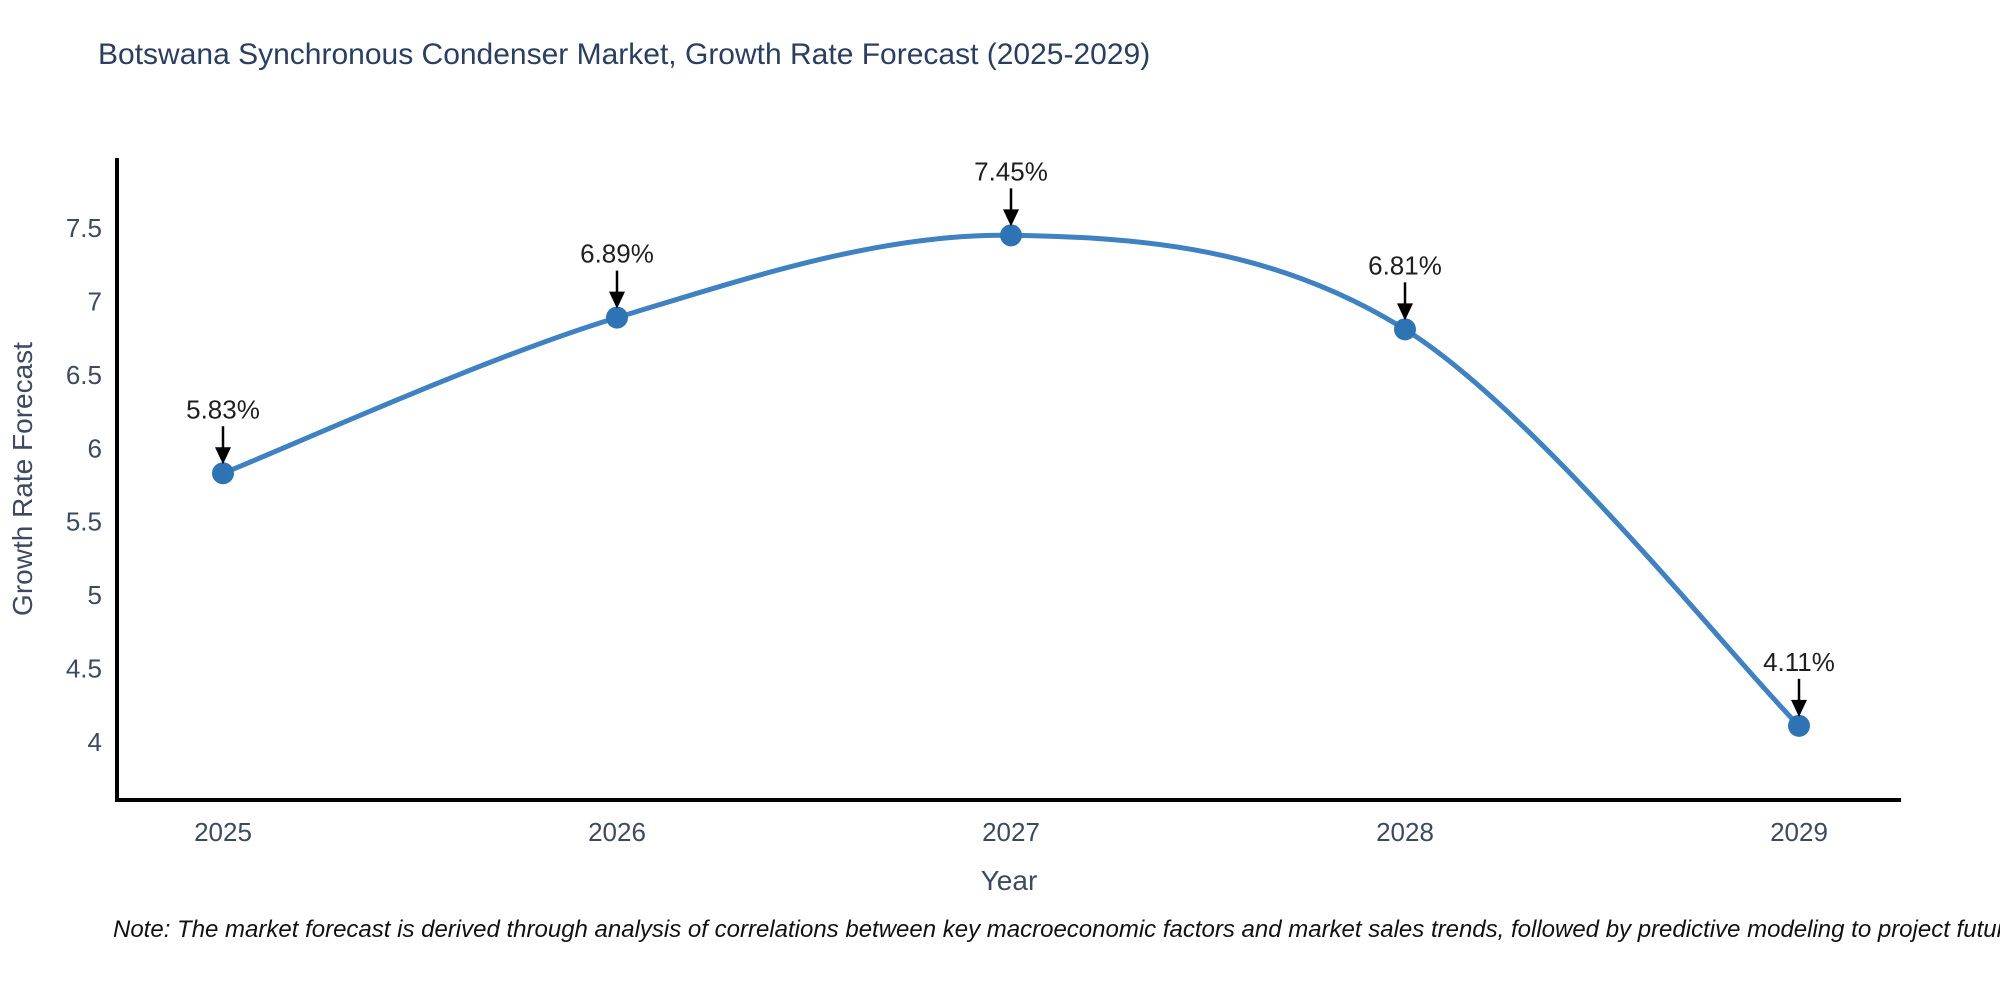 The width and height of the screenshot is (2000, 1000). Describe the element at coordinates (1011, 171) in the screenshot. I see `point-value-label: 7.45%` at that location.